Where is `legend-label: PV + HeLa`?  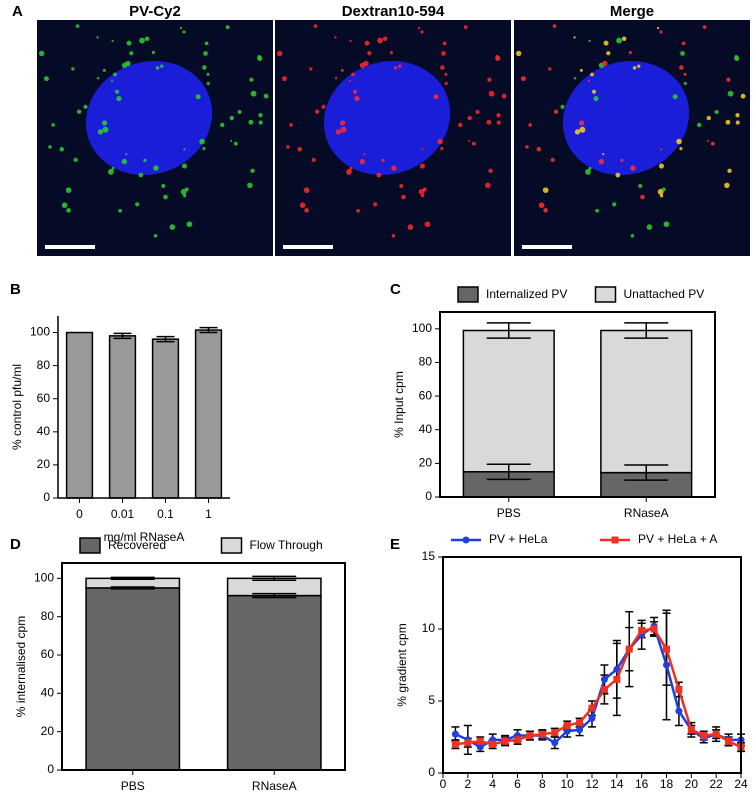 legend-label: PV + HeLa is located at coordinates (518, 539).